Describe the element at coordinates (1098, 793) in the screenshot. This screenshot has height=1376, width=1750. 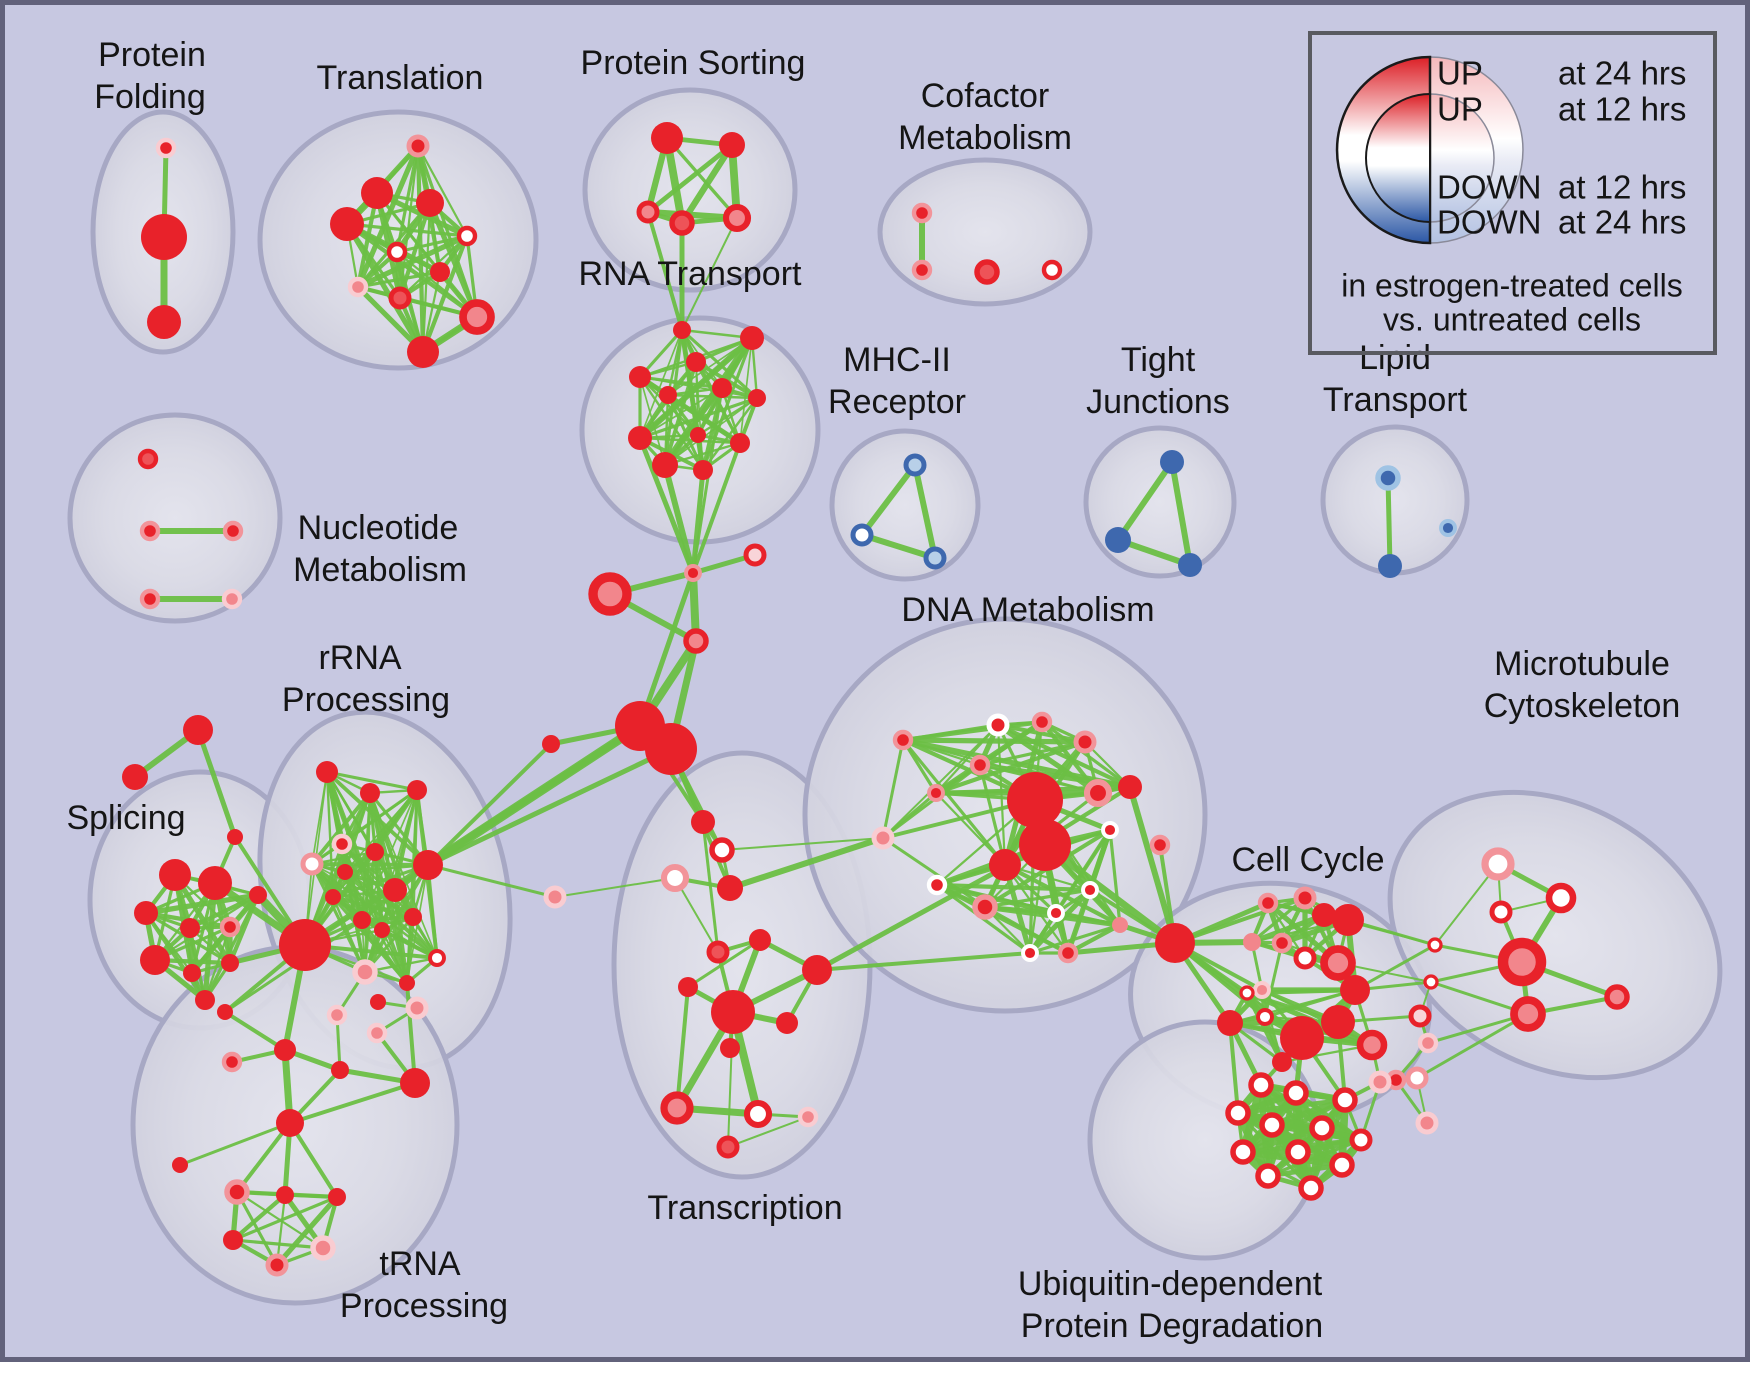
I see `gene-node-d8` at that location.